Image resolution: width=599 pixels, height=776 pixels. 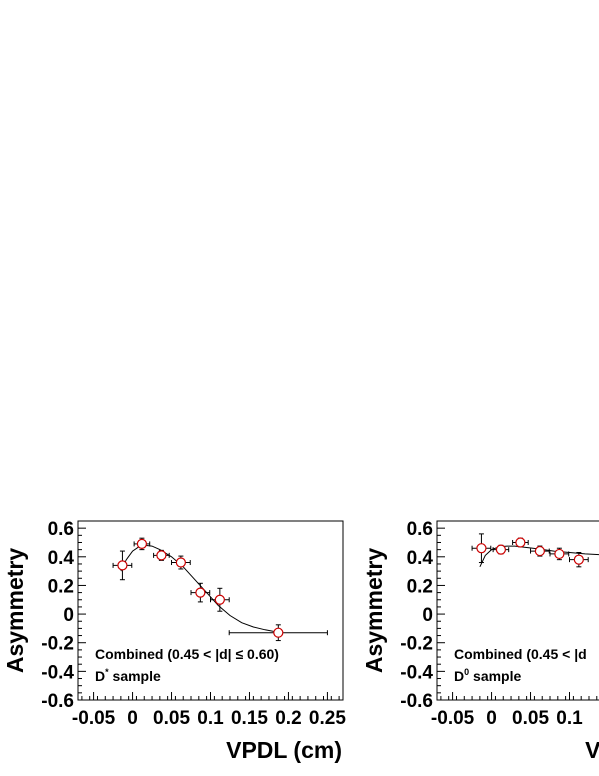 What do you see at coordinates (187, 654) in the screenshot?
I see `annotation-line1: Combined (0.45 < |d| ≤ 0.60)` at bounding box center [187, 654].